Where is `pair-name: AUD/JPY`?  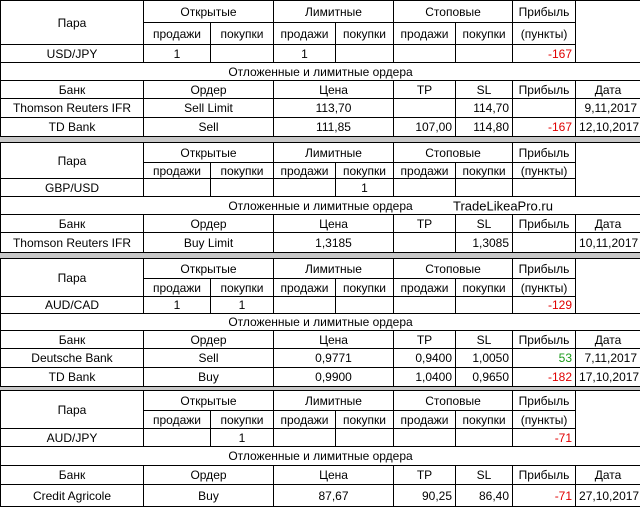
pair-name: AUD/JPY is located at coordinates (72, 438).